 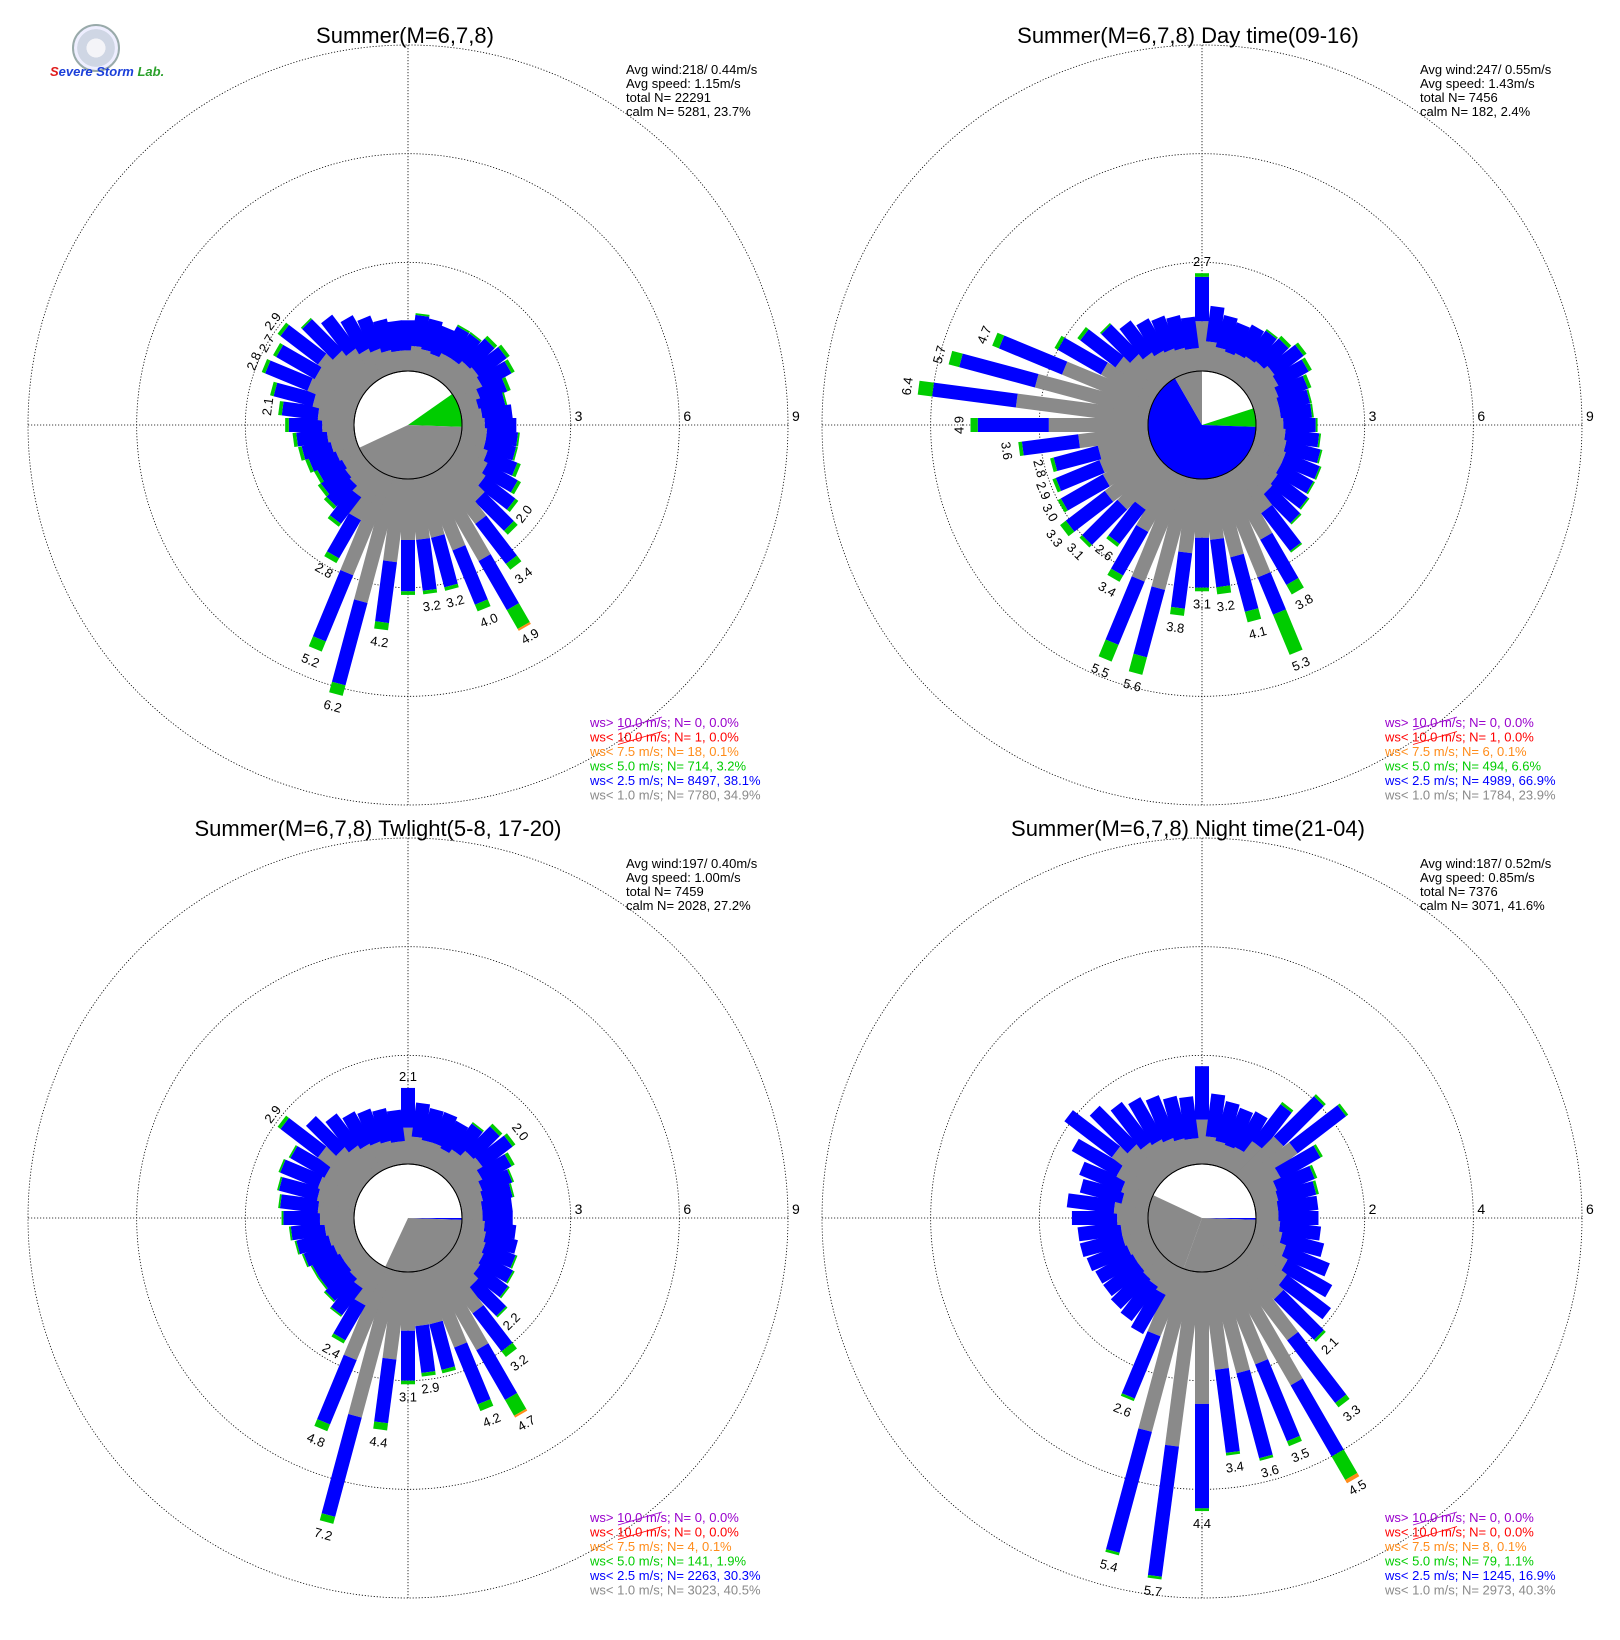 I want to click on bar-value-label: 2.9, so click(x=430, y=1387).